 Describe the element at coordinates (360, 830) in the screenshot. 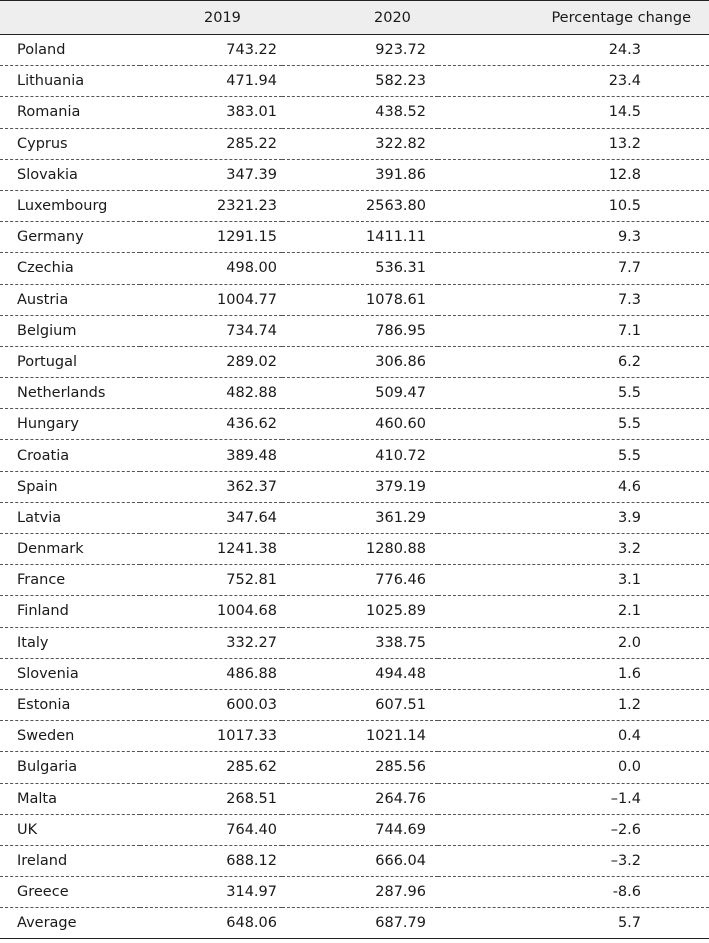

I see `cell-2020: 744.69` at that location.